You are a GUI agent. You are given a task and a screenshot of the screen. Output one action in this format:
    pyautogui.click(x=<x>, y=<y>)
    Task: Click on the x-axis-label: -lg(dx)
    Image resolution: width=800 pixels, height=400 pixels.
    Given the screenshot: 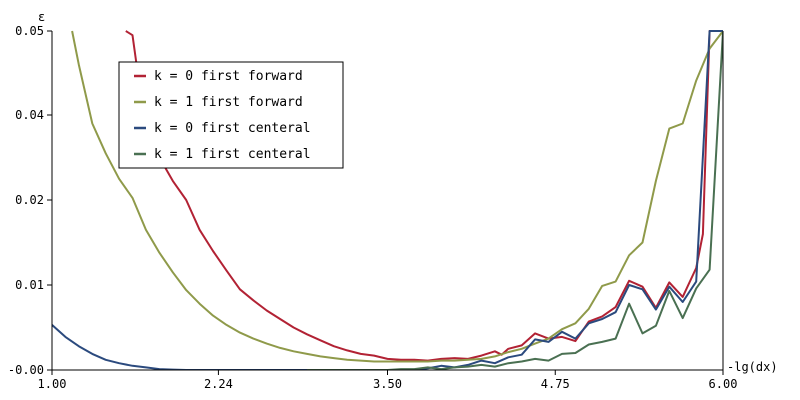 What is the action you would take?
    pyautogui.click(x=752, y=367)
    